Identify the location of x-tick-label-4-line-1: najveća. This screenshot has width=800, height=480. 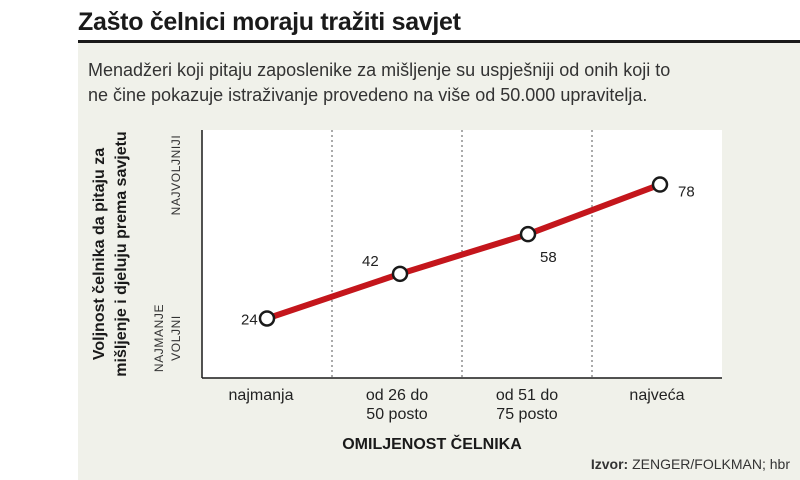
(656, 395).